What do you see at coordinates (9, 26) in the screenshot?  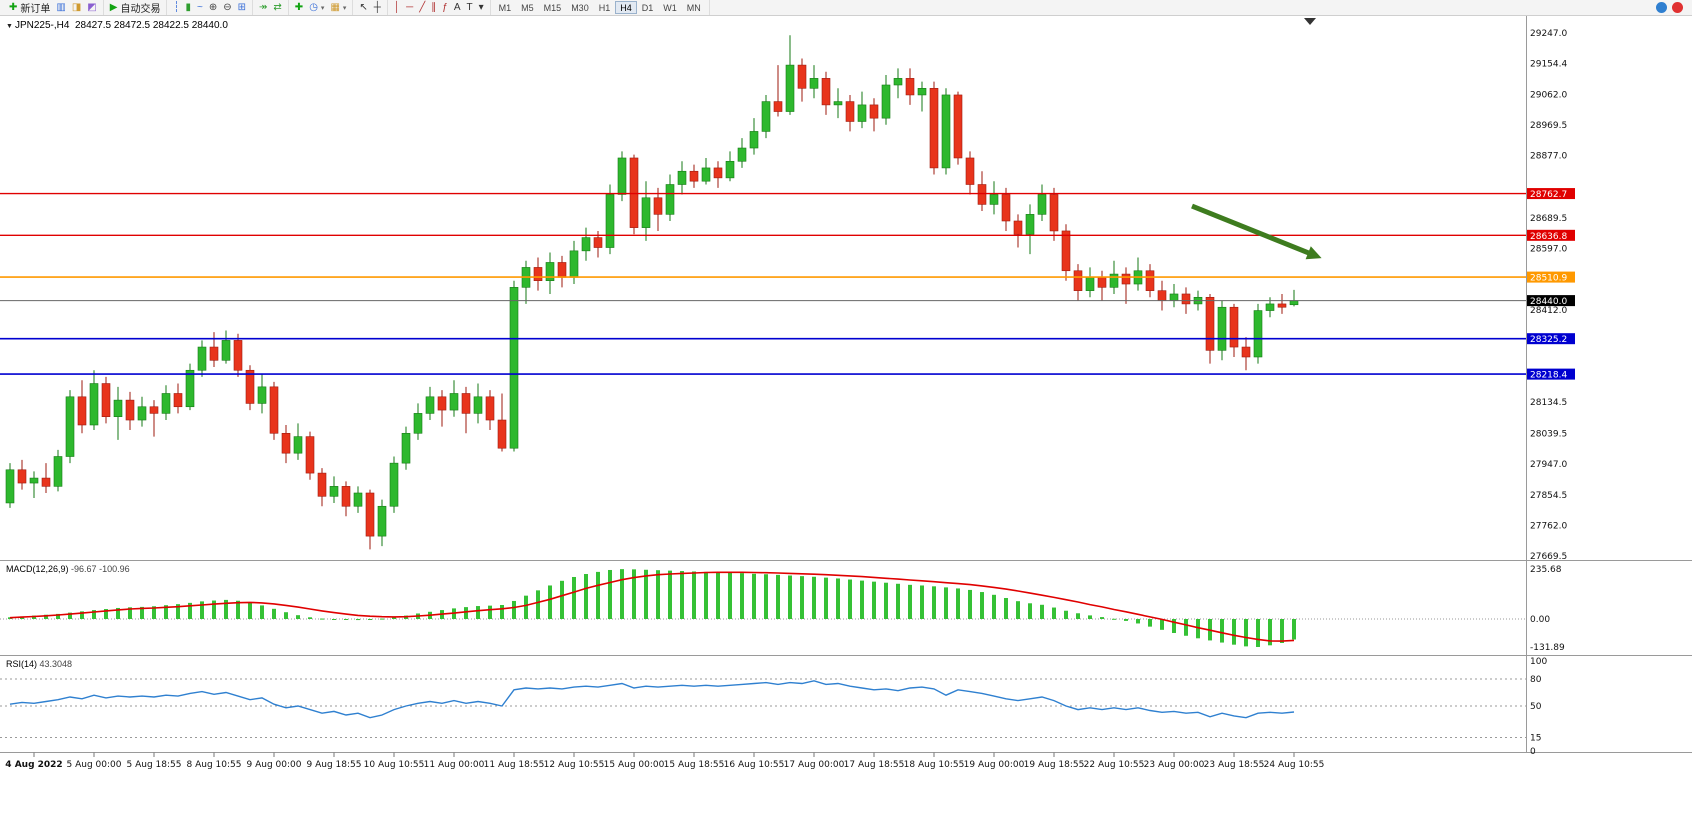 I see `one-click-trading-toggle: ▼` at bounding box center [9, 26].